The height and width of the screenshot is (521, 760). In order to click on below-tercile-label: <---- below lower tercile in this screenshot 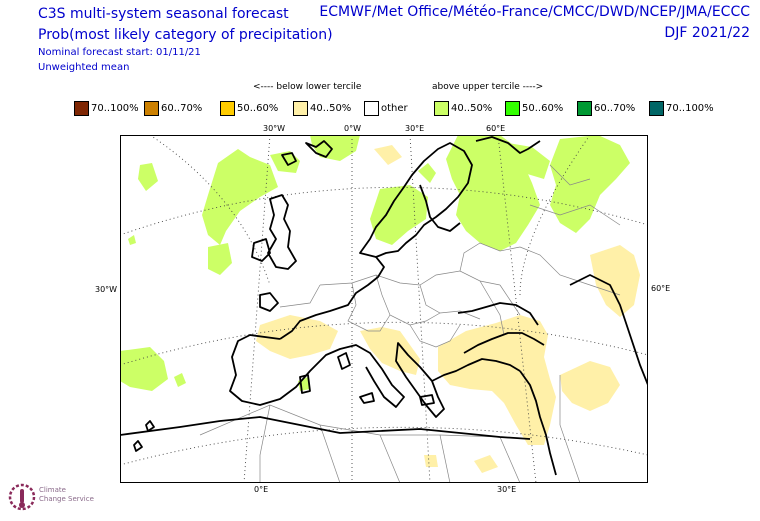, I will do `click(307, 87)`.